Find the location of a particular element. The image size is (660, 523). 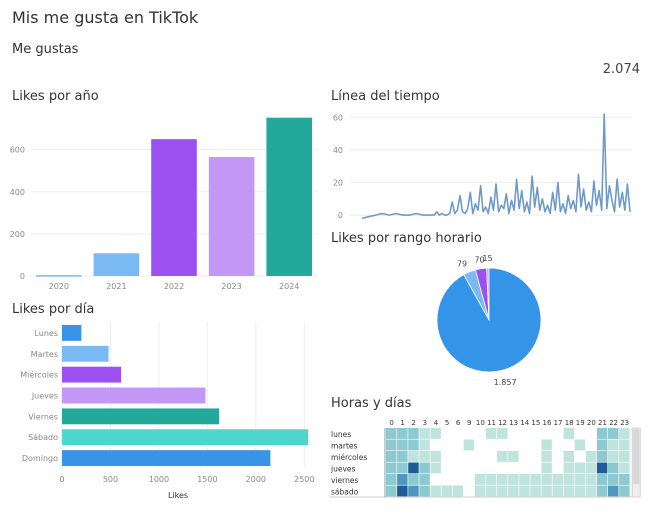

y-tick-label: Domingo is located at coordinates (40, 458).